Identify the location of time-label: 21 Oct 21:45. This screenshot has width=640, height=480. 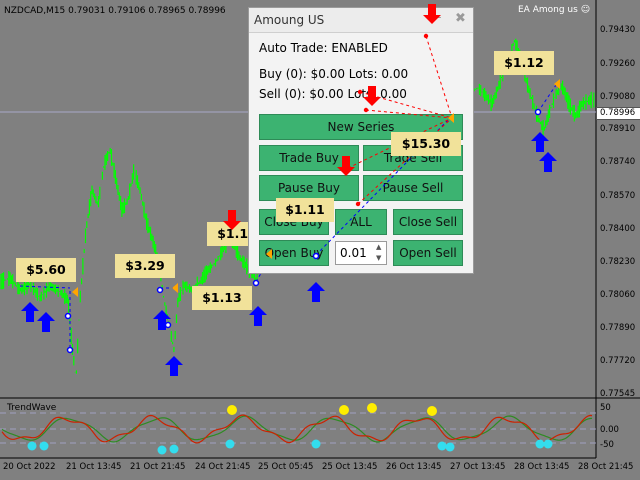
(158, 467).